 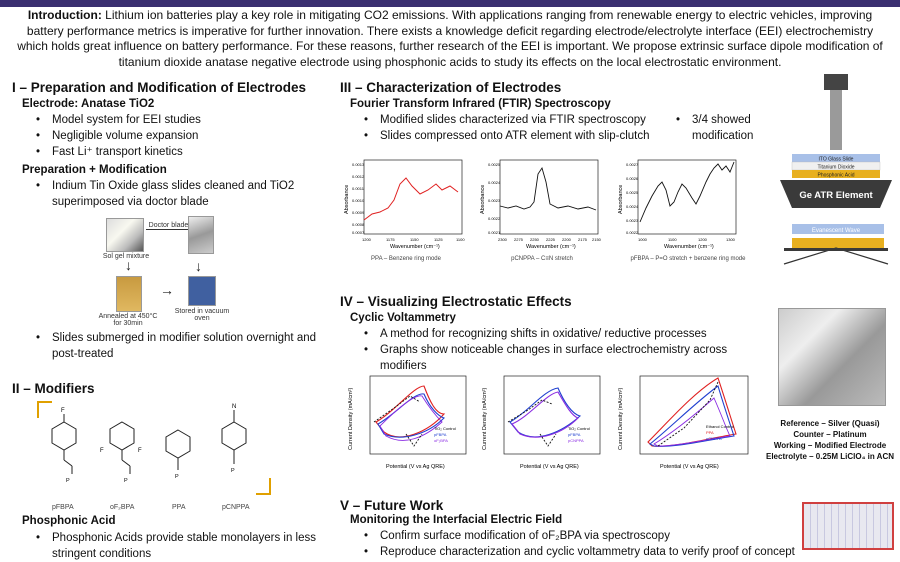 What do you see at coordinates (832, 357) in the screenshot?
I see `cell-setup-photo` at bounding box center [832, 357].